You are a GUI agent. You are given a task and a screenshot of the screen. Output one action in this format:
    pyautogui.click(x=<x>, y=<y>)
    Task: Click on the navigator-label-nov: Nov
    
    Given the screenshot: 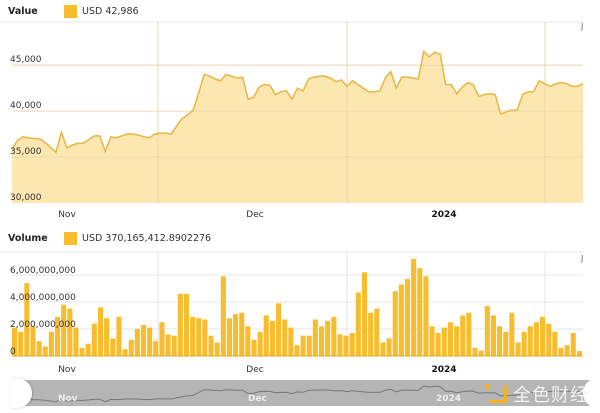 What is the action you would take?
    pyautogui.click(x=68, y=399)
    